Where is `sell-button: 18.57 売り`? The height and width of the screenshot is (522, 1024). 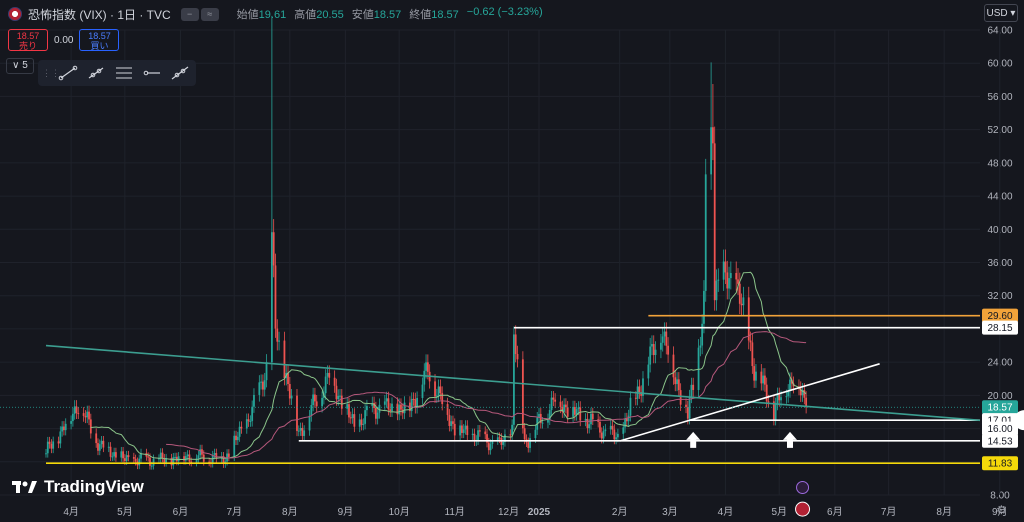
sell-button: 18.57 売り is located at coordinates (28, 40).